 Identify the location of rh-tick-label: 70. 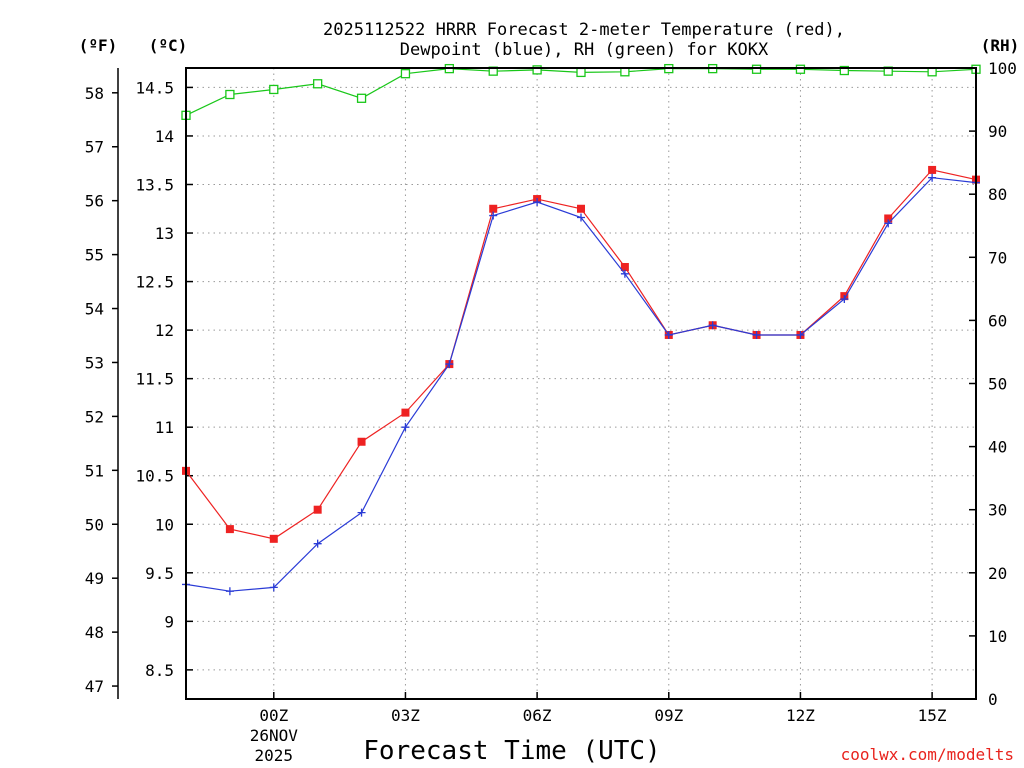
(997, 257).